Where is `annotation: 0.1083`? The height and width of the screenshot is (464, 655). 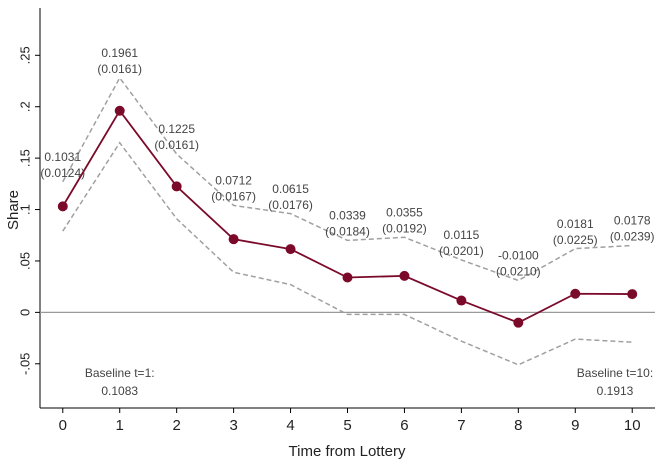
annotation: 0.1083 is located at coordinates (119, 391).